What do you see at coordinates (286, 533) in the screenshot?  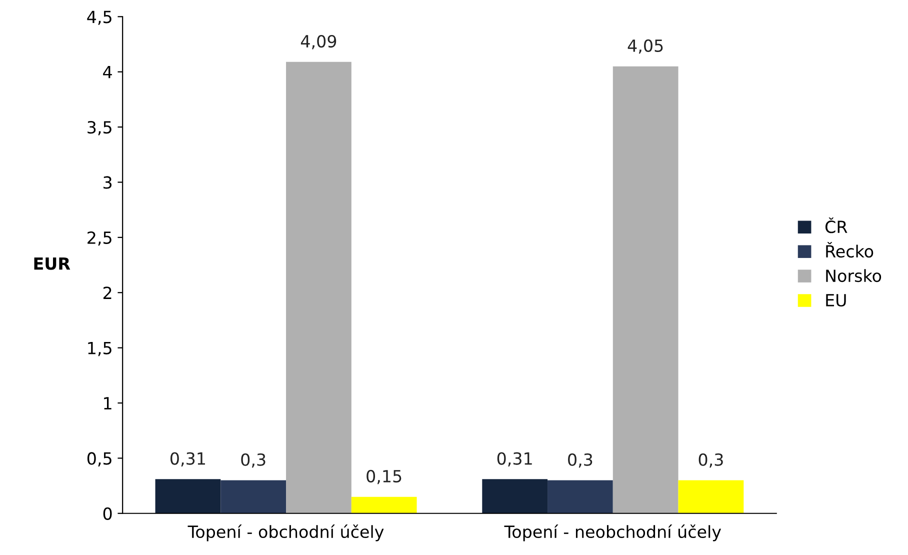 I see `x-tick-label: Topení - obchodní účely` at bounding box center [286, 533].